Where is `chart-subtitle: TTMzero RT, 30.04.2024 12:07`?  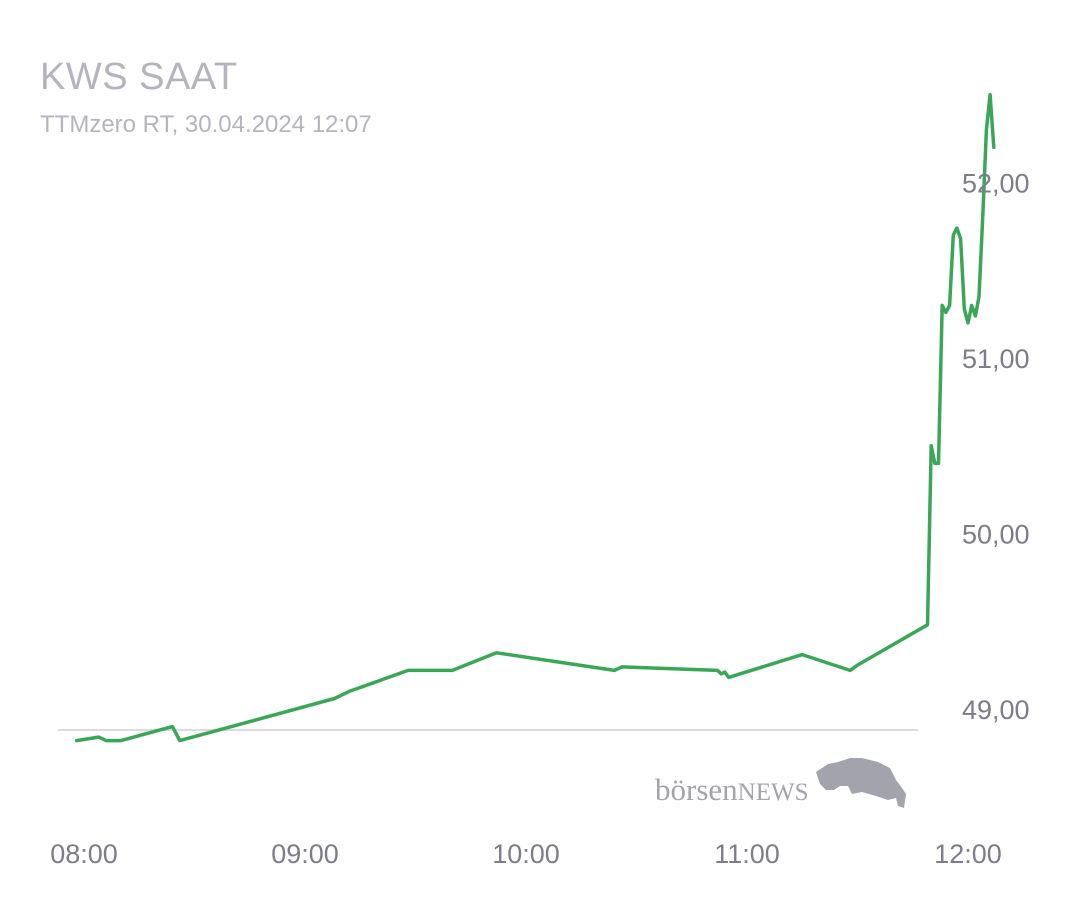
chart-subtitle: TTMzero RT, 30.04.2024 12:07 is located at coordinates (206, 124).